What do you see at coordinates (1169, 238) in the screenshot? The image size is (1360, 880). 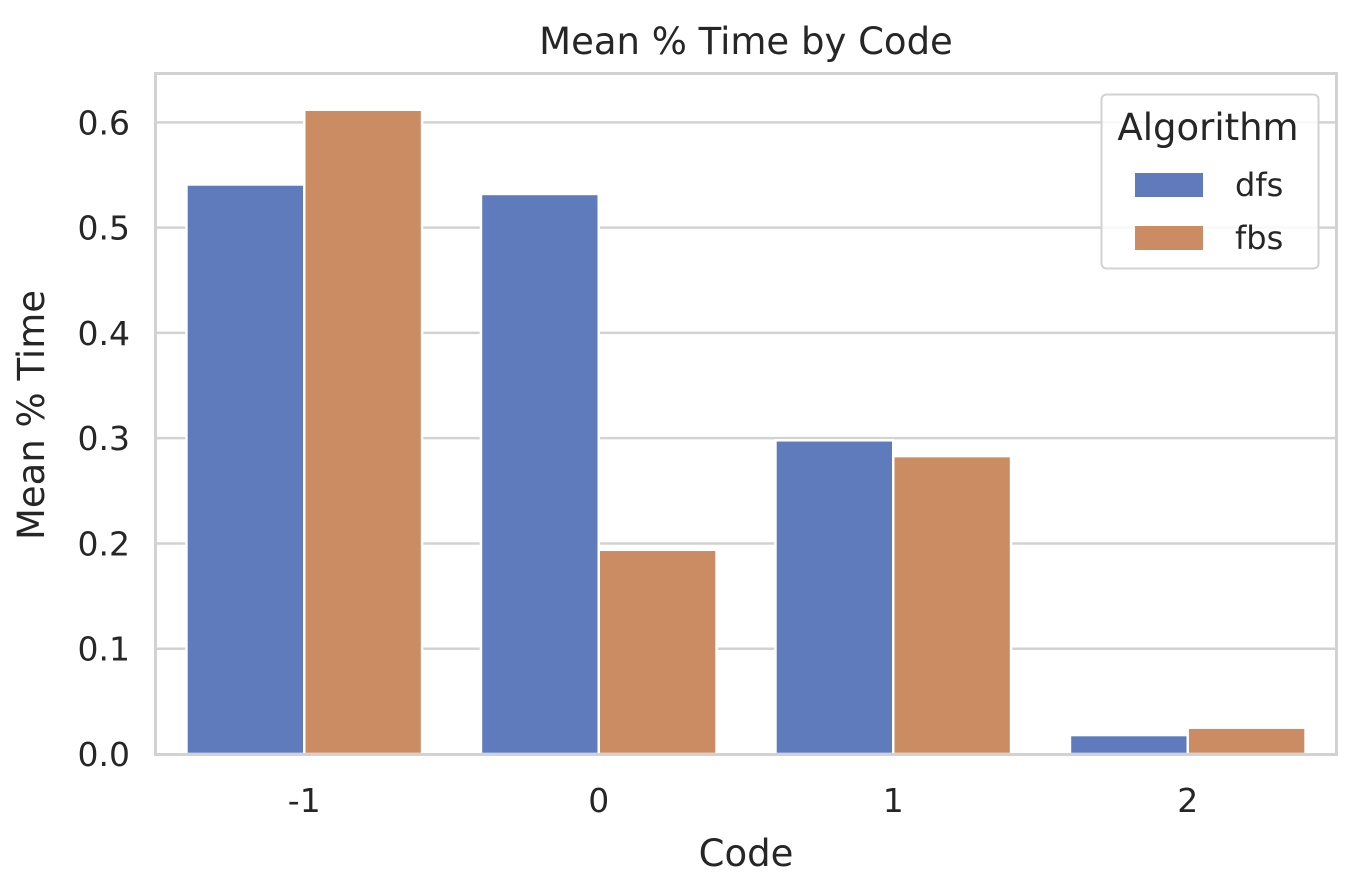 I see `legend-swatch-fbs` at bounding box center [1169, 238].